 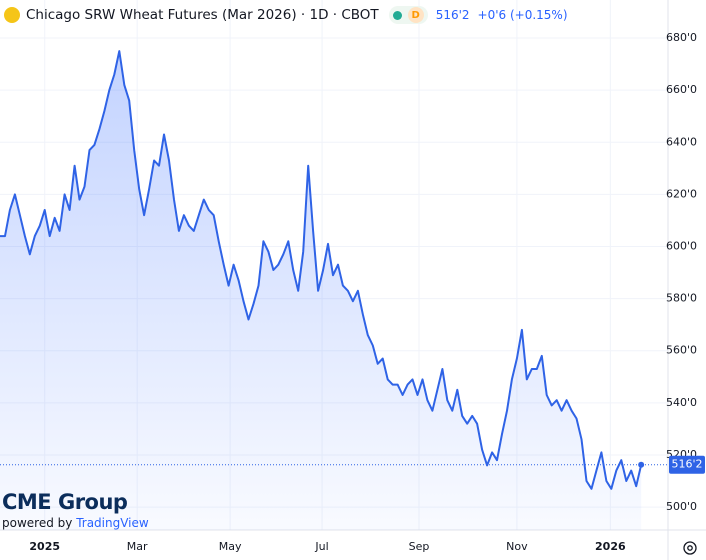 What do you see at coordinates (681, 350) in the screenshot?
I see `y-tick-label: 560'0` at bounding box center [681, 350].